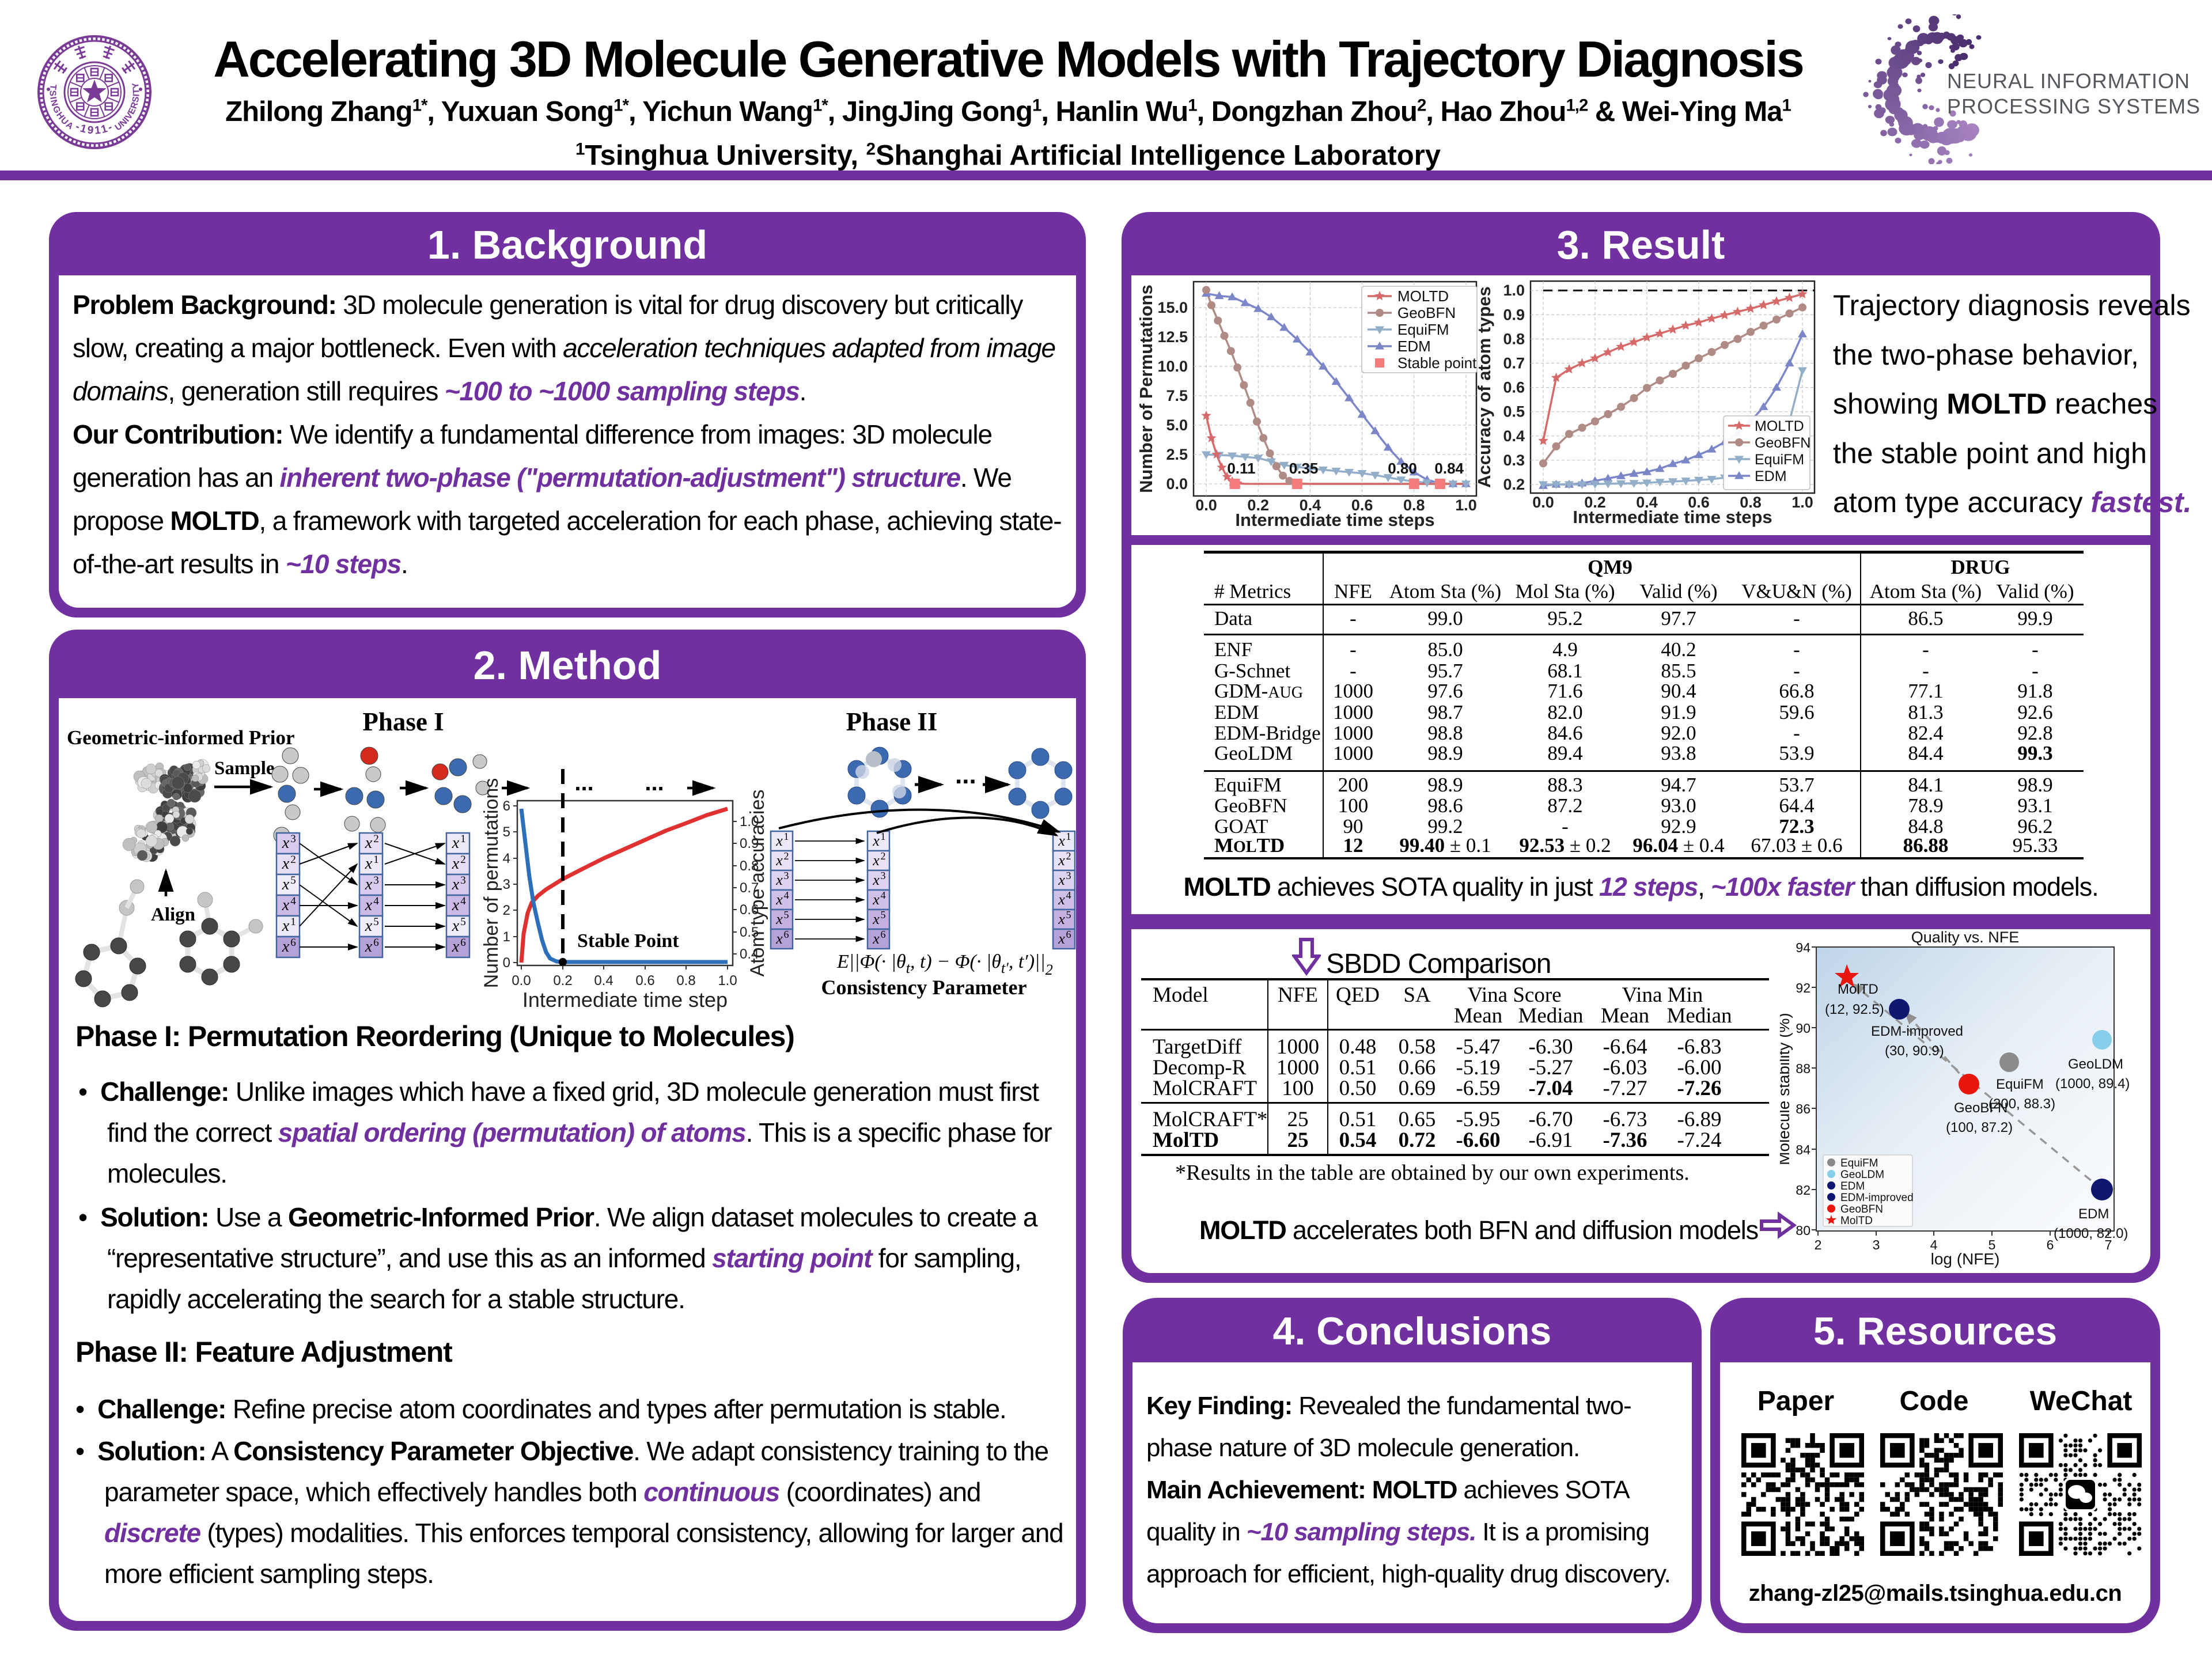  Describe the element at coordinates (1449, 468) in the screenshot. I see `svg-text: 0.84` at that location.